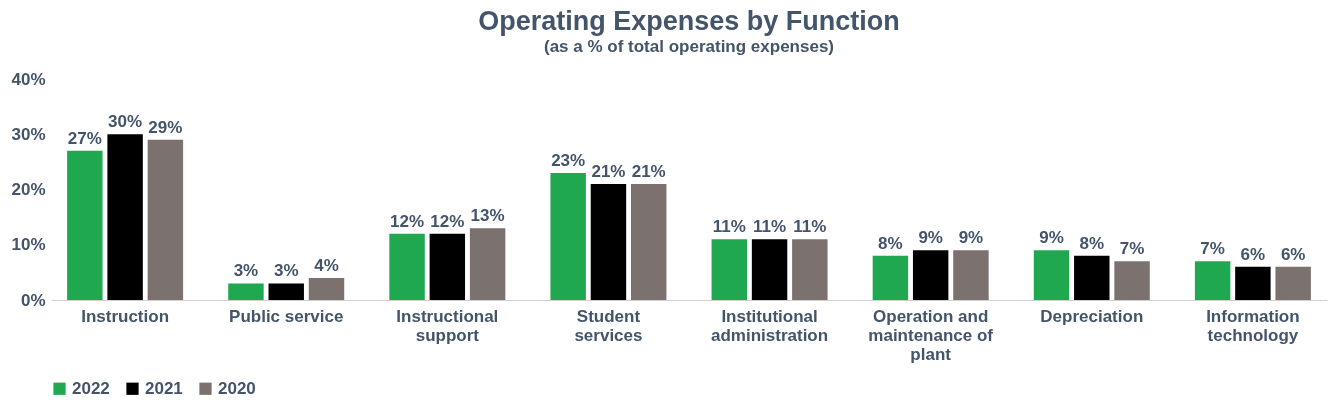  Describe the element at coordinates (28, 79) in the screenshot. I see `y-tick-label: 40%` at that location.